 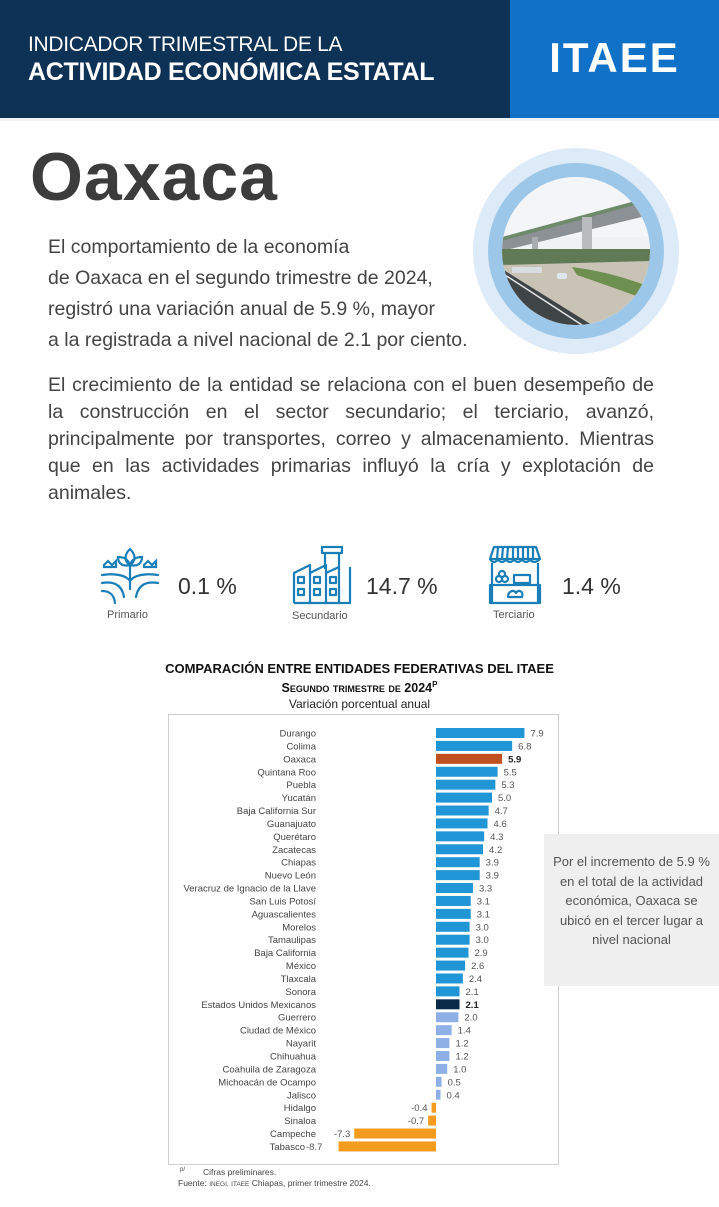 I want to click on category-label: San Luis Potosí, so click(x=282, y=901).